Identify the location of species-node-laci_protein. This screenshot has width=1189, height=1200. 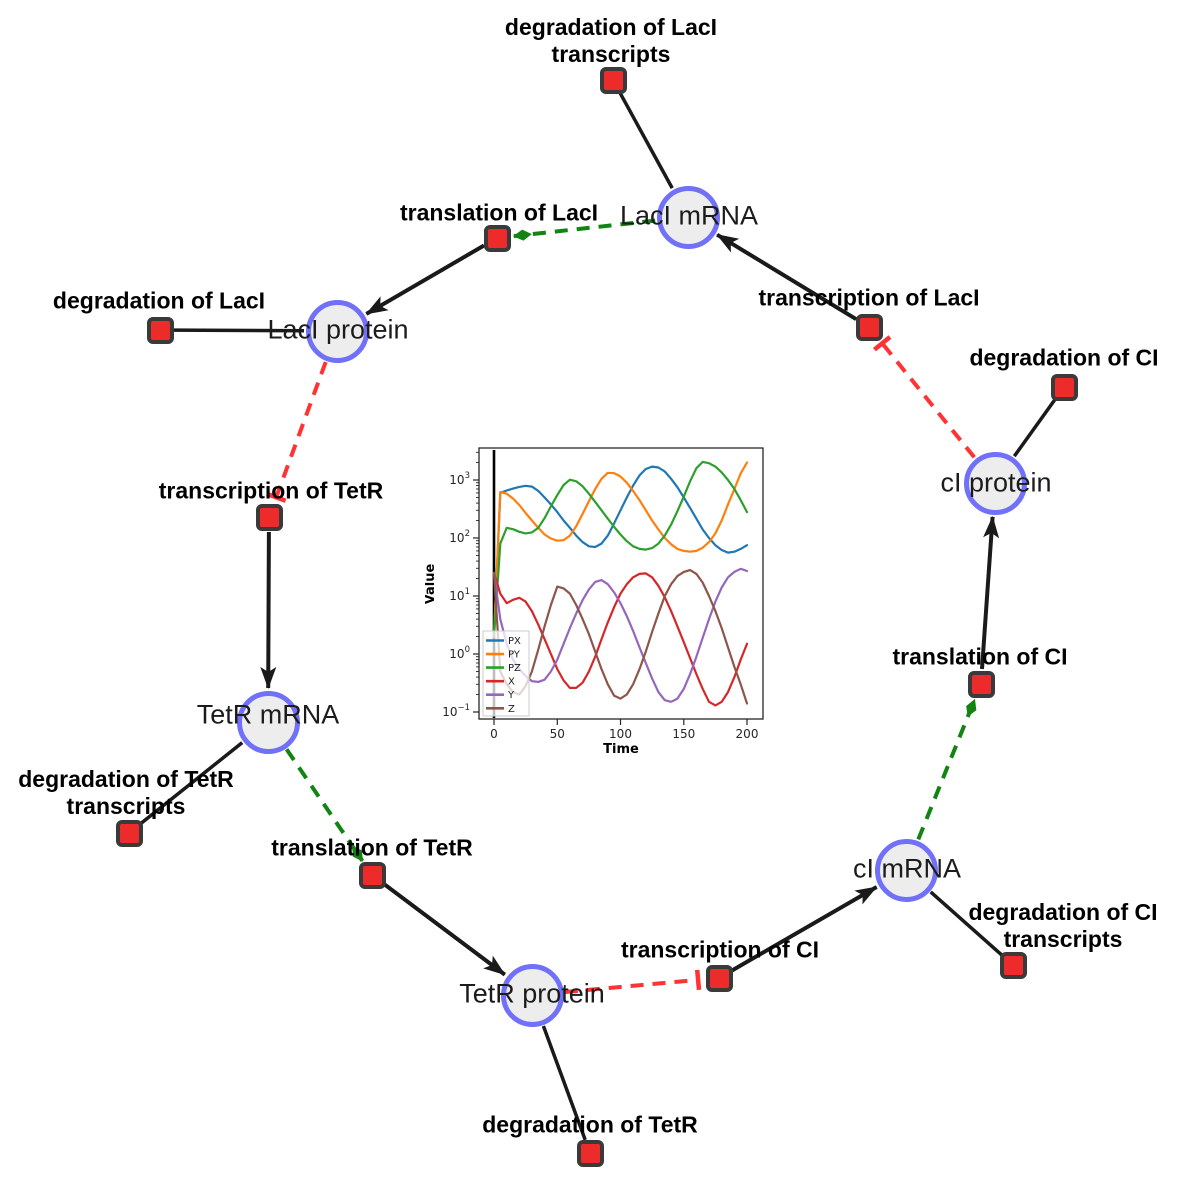
(337, 331).